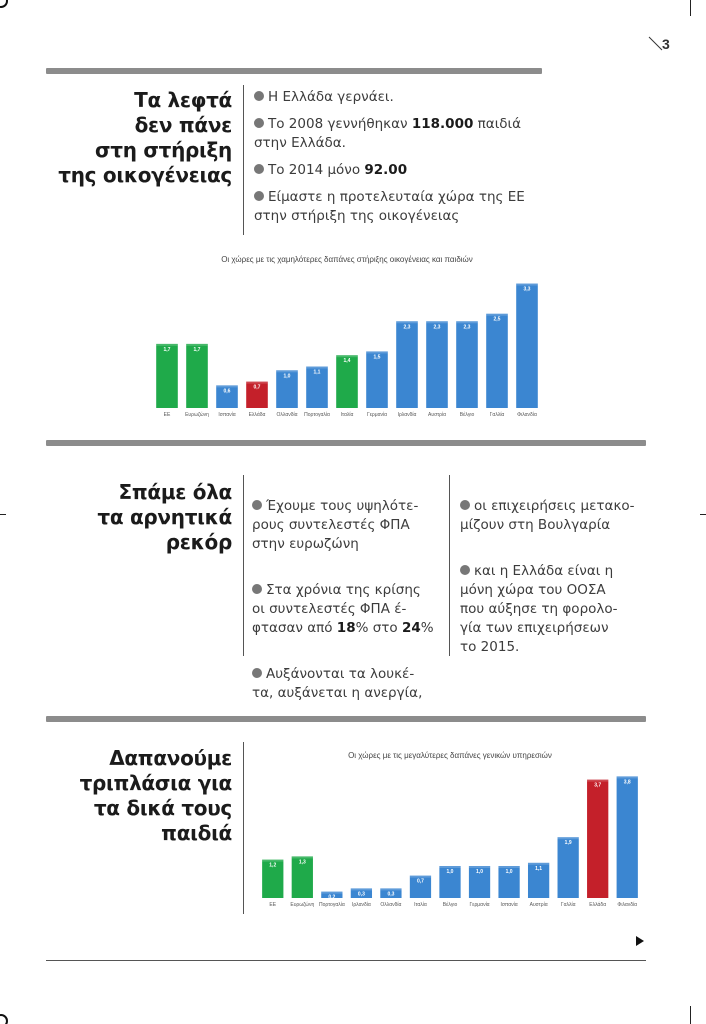 The height and width of the screenshot is (1024, 706). What do you see at coordinates (331, 898) in the screenshot?
I see `chart-value-label: 0,2` at bounding box center [331, 898].